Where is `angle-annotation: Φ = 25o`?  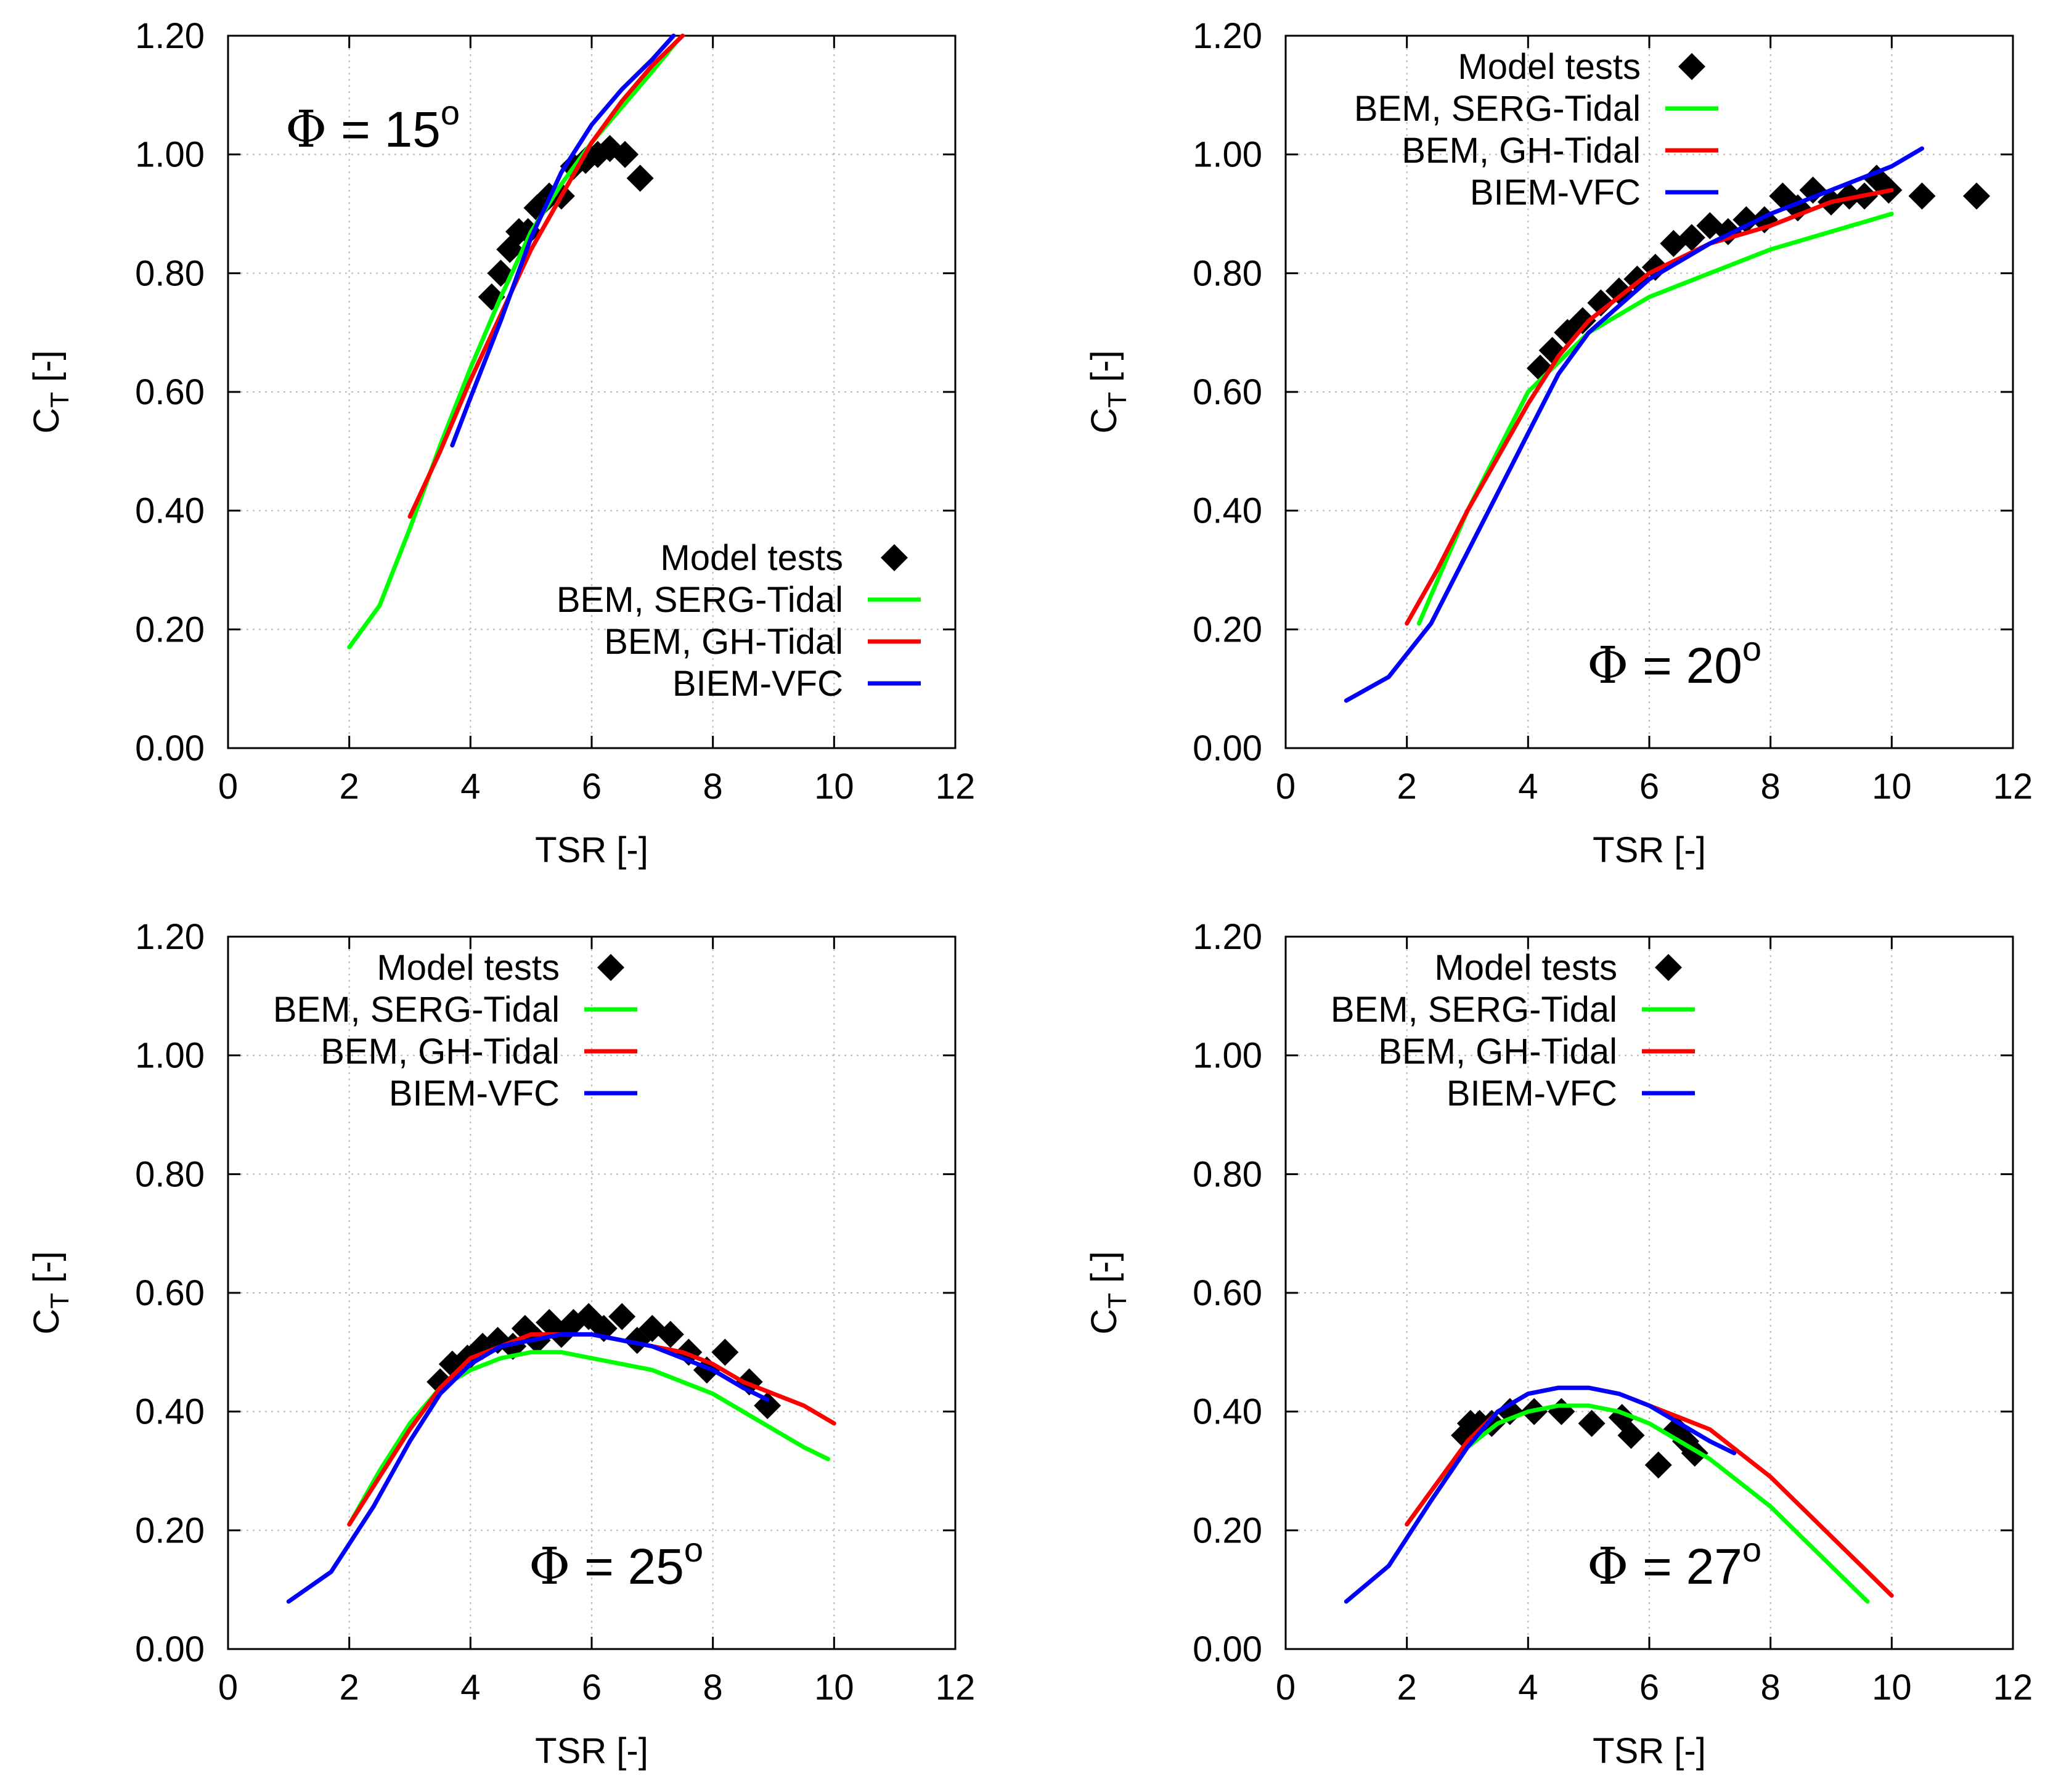 angle-annotation: Φ = 25o is located at coordinates (616, 1563).